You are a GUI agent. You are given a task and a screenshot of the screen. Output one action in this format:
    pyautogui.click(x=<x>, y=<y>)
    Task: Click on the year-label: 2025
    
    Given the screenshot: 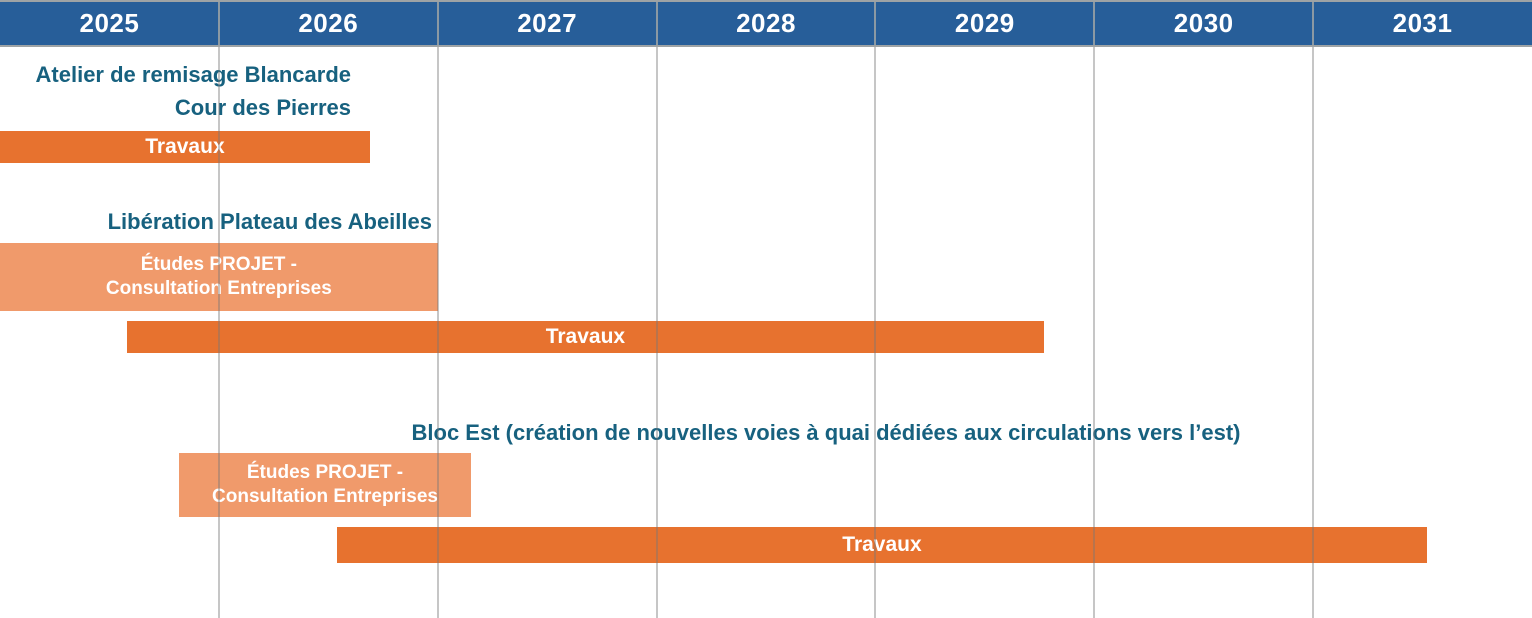 What is the action you would take?
    pyautogui.click(x=109, y=23)
    